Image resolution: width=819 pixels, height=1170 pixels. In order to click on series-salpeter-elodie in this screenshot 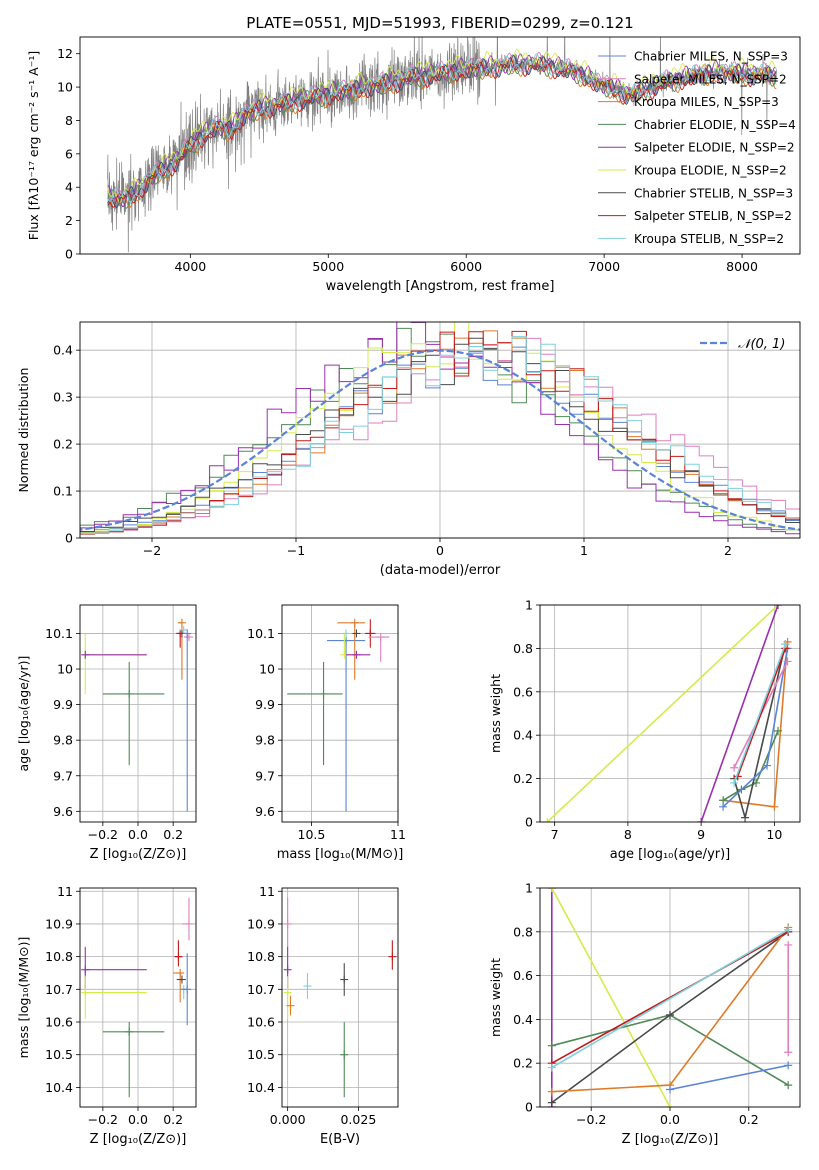, I will do `click(740, 713)`.